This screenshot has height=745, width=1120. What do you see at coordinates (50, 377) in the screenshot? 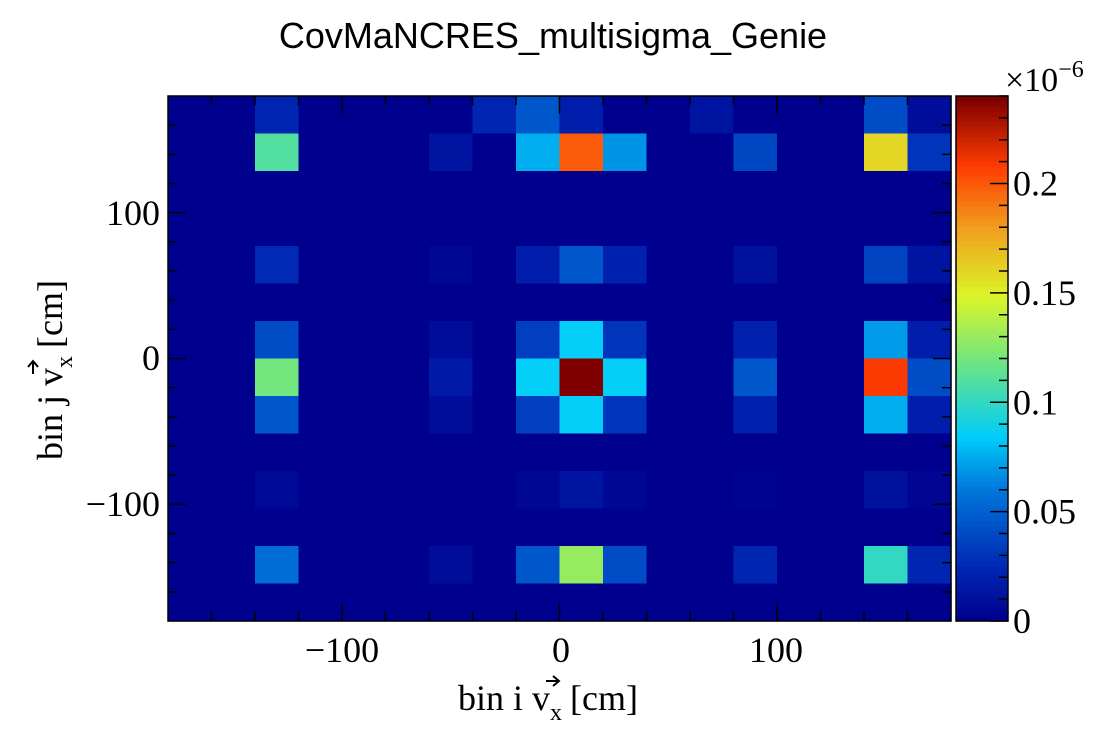
I see `y-axis-var: v` at bounding box center [50, 377].